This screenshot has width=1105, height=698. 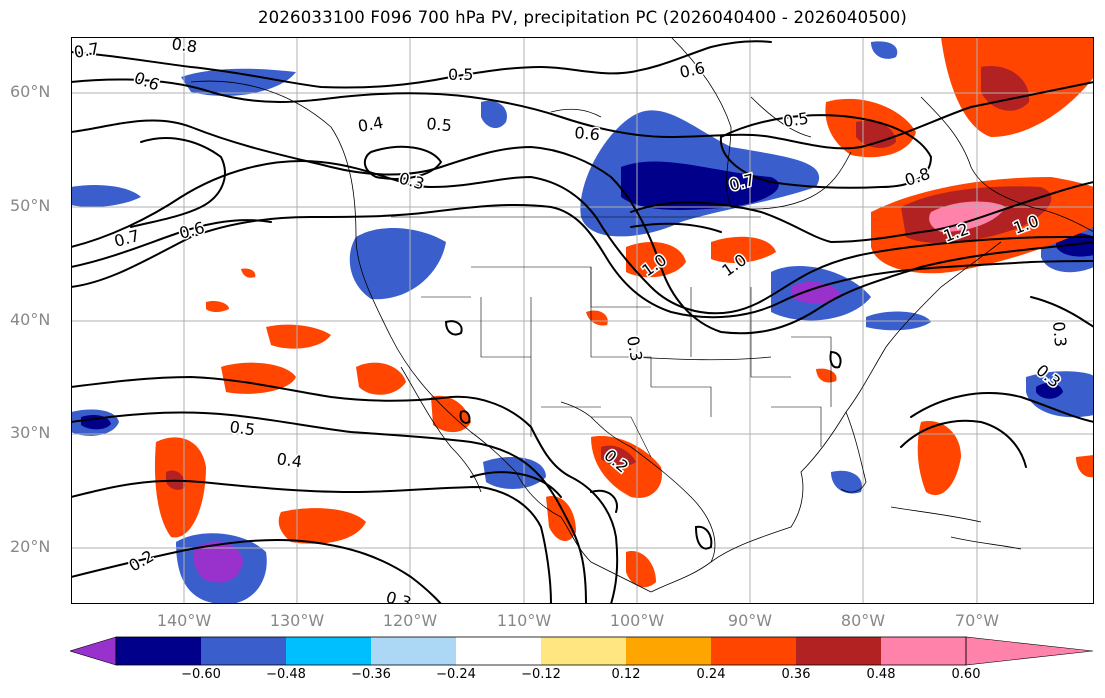 What do you see at coordinates (637, 620) in the screenshot?
I see `lon-label: 100°W` at bounding box center [637, 620].